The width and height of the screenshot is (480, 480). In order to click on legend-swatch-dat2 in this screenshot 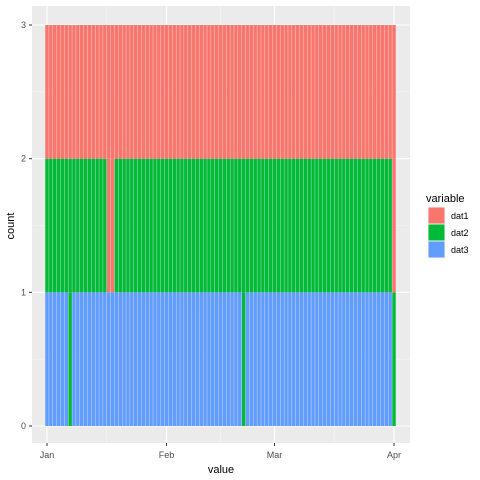, I will do `click(436, 232)`.